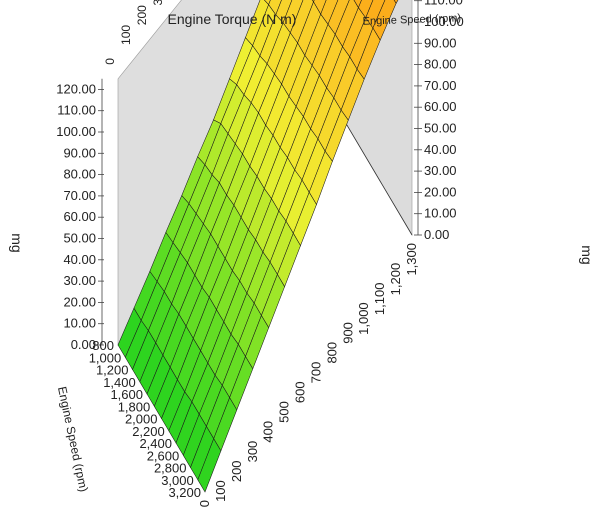  Describe the element at coordinates (79, 301) in the screenshot. I see `z-tick-label-left: 20.00` at that location.